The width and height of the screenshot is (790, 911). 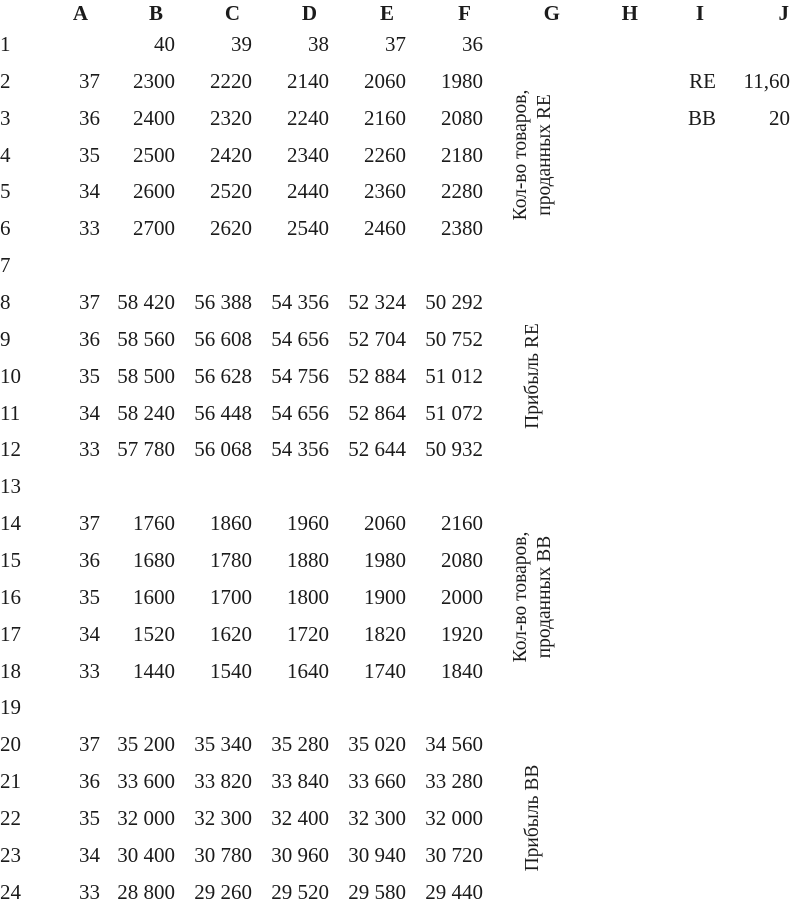 I want to click on cell-H7, so click(x=611, y=265).